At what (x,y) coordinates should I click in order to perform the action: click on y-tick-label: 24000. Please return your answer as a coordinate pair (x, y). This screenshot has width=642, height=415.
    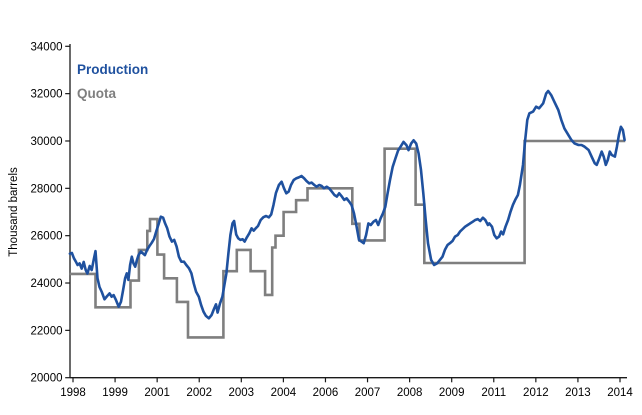
    Looking at the image, I should click on (47, 284).